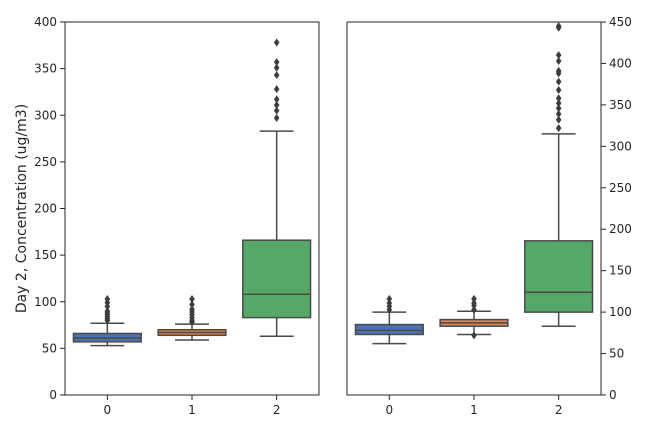 The image size is (648, 432). Describe the element at coordinates (620, 22) in the screenshot. I see `y-tick-label: 450` at that location.